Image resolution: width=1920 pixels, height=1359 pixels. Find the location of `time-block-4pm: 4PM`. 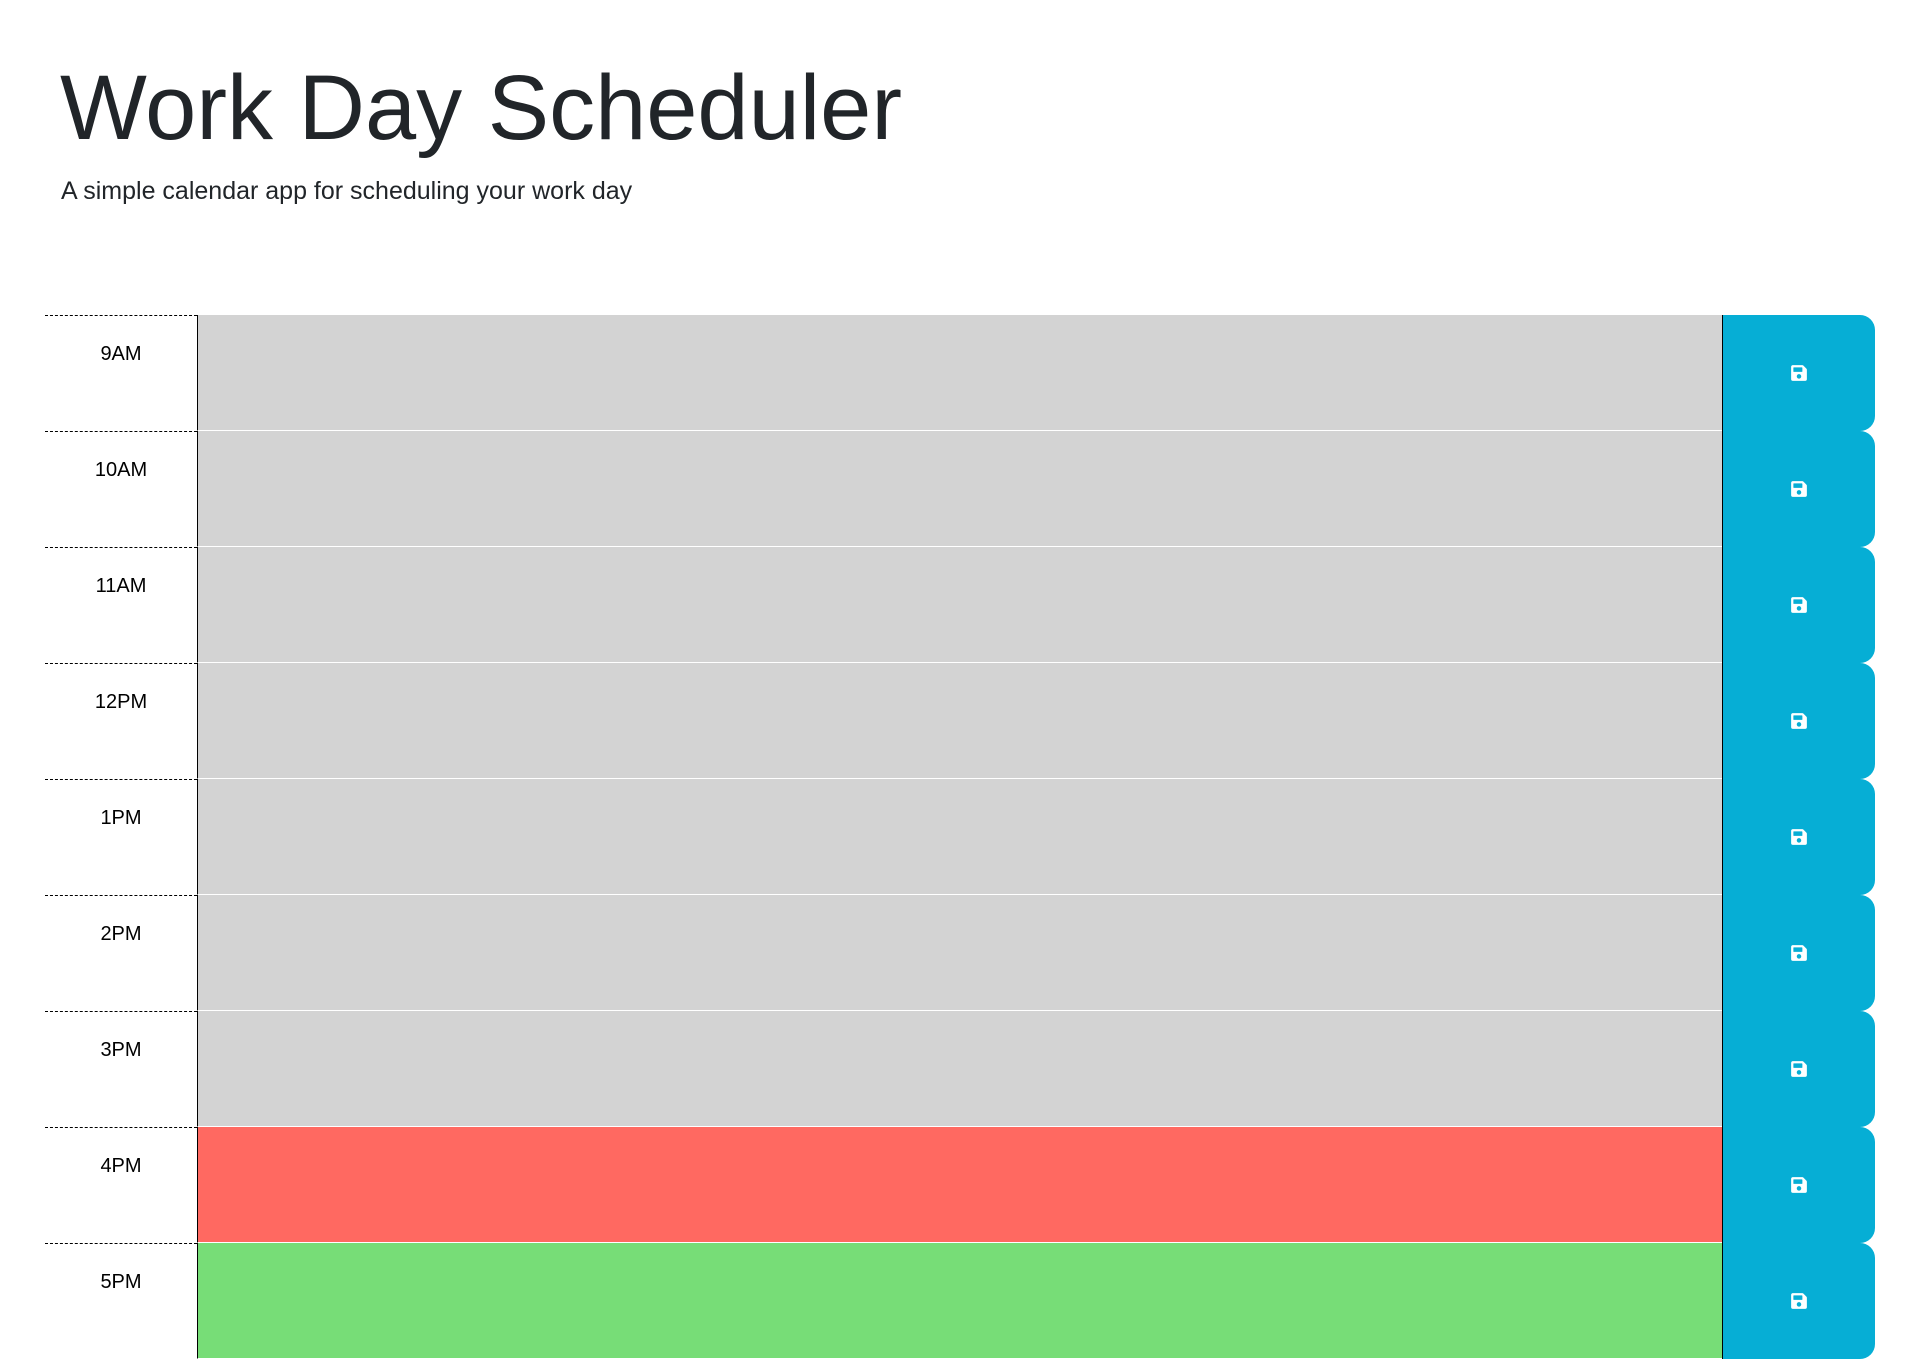

time-block-4pm: 4PM is located at coordinates (960, 1185).